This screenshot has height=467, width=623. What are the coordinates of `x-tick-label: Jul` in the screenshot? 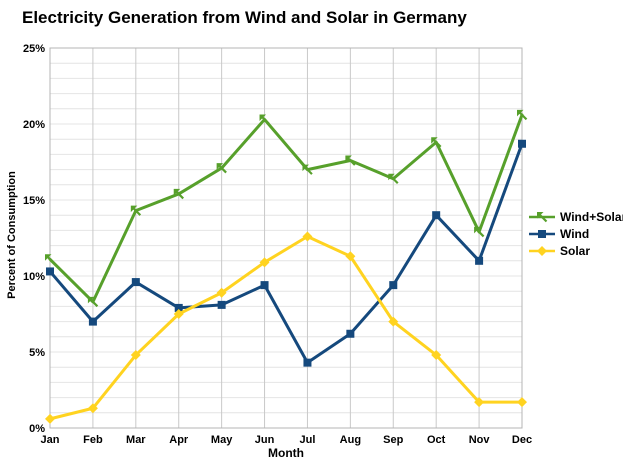 It's located at (308, 440).